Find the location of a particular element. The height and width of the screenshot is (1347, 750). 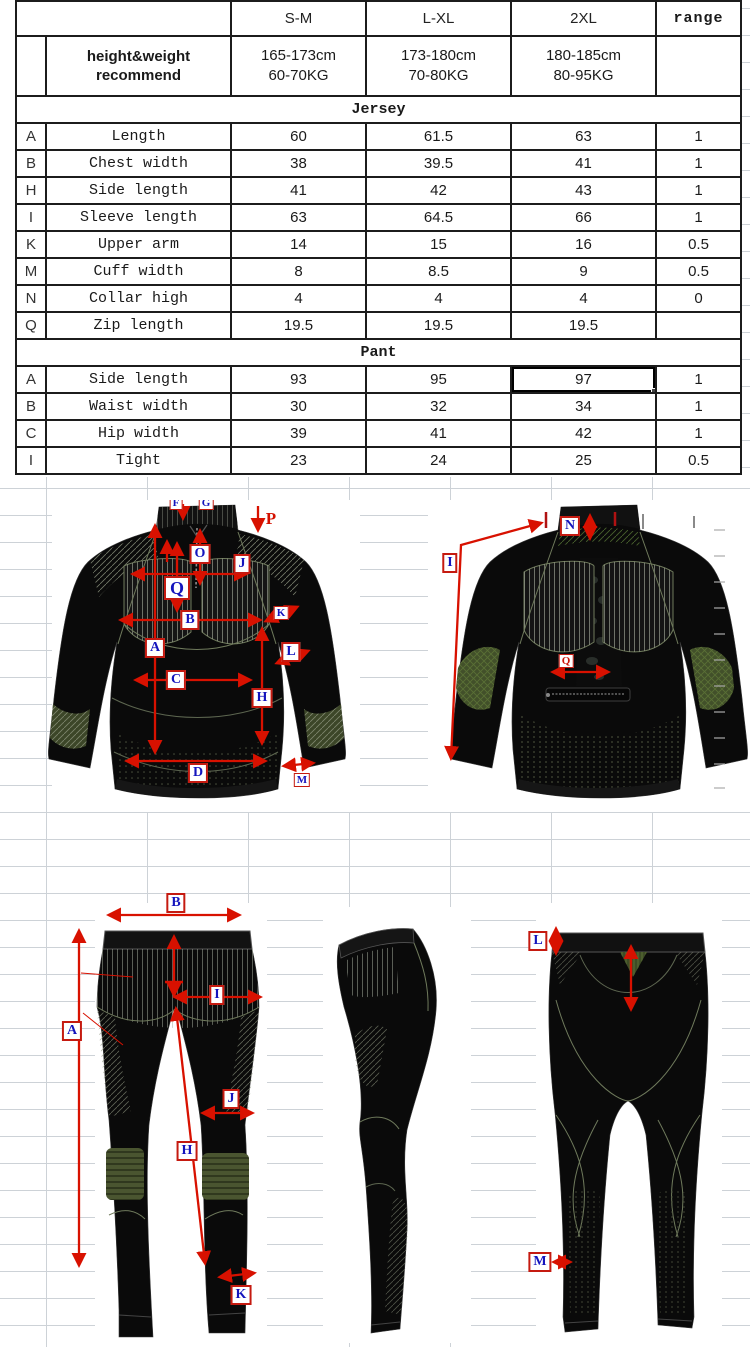

value-cell: 39 is located at coordinates (298, 433).